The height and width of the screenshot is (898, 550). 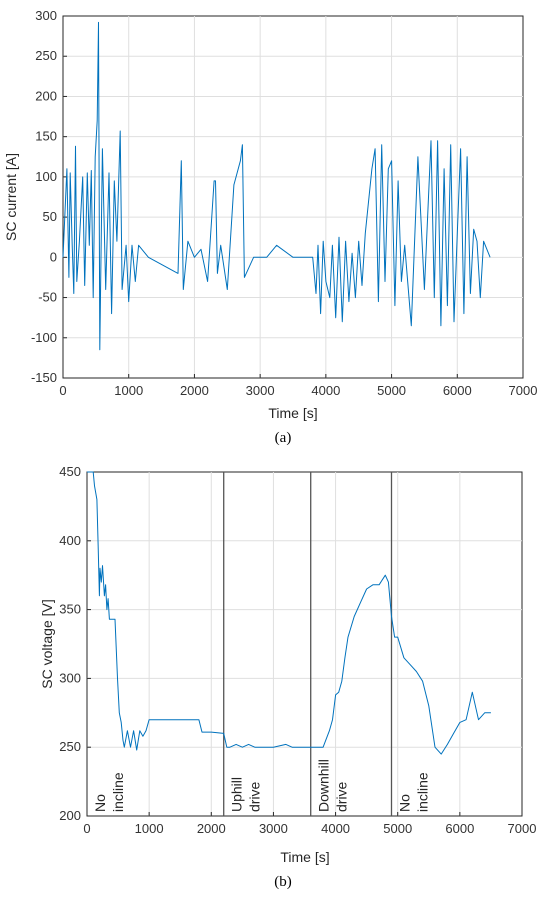 What do you see at coordinates (44, 377) in the screenshot?
I see `y-tick-label: -150` at bounding box center [44, 377].